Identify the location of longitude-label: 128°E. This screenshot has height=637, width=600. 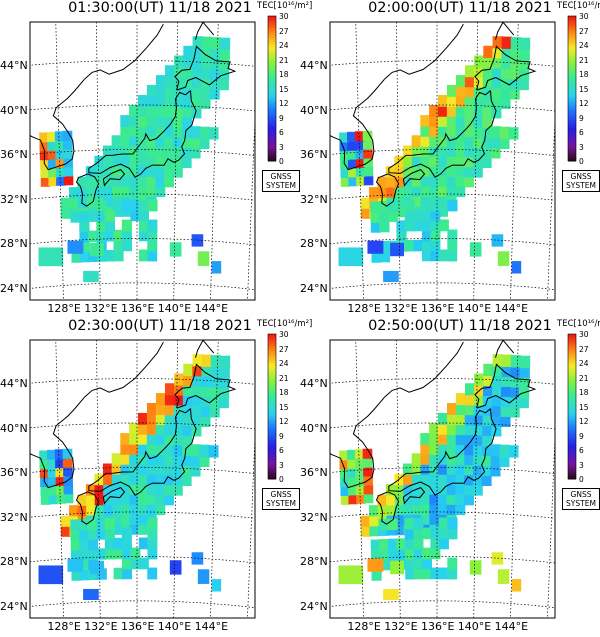
(64, 308).